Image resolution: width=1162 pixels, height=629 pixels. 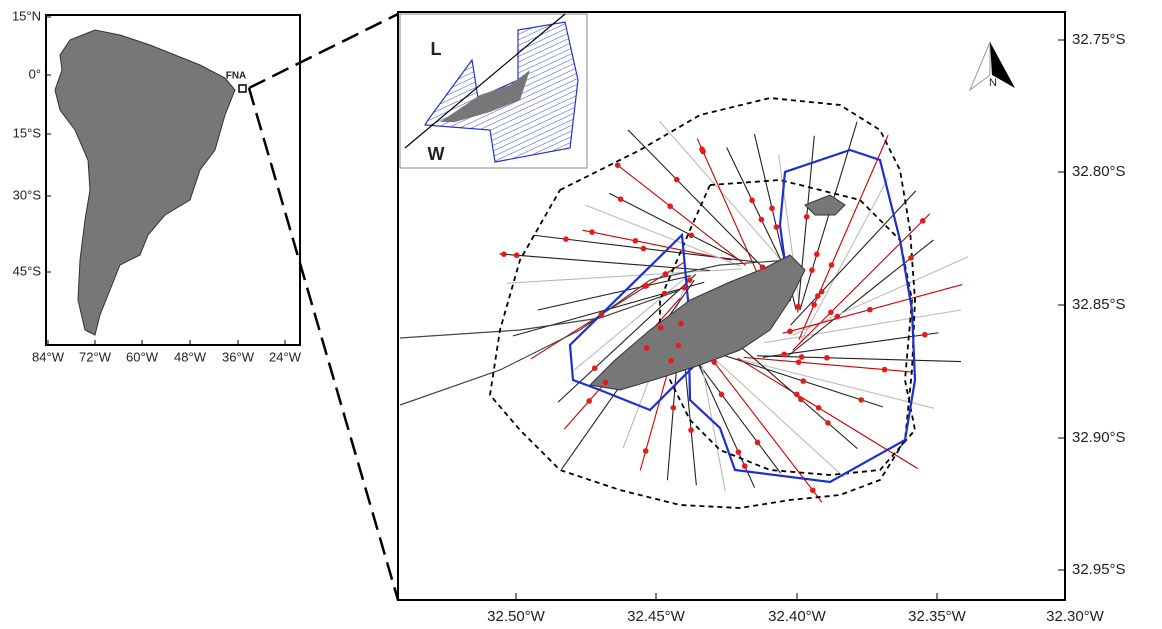 I want to click on fna-label: FNA, so click(x=236, y=76).